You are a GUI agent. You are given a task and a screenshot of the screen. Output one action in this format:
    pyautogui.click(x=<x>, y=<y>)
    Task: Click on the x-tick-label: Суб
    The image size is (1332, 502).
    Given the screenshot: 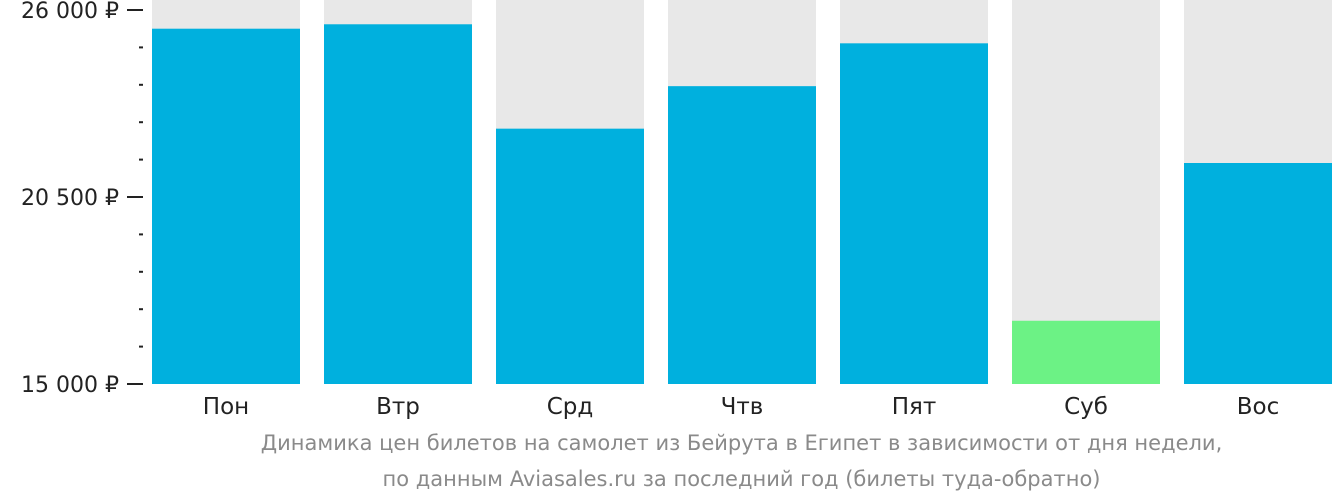 What is the action you would take?
    pyautogui.click(x=1086, y=407)
    